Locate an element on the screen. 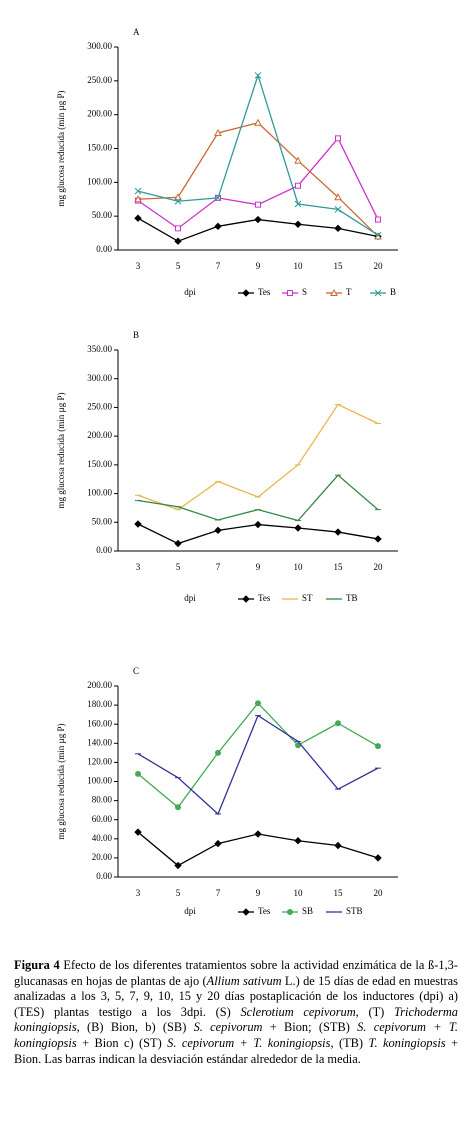 This screenshot has height=1128, width=468. caption-text: Allium sativum is located at coordinates (244, 980).